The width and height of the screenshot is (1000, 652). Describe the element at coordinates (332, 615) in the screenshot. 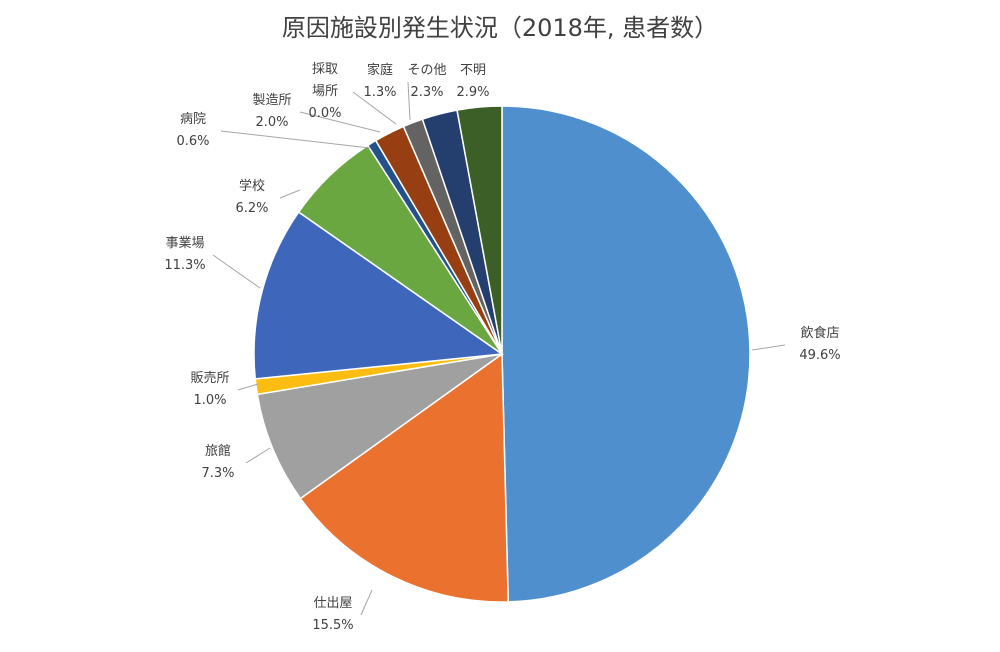

I see `data-label: 仕出屋 15.5%` at that location.